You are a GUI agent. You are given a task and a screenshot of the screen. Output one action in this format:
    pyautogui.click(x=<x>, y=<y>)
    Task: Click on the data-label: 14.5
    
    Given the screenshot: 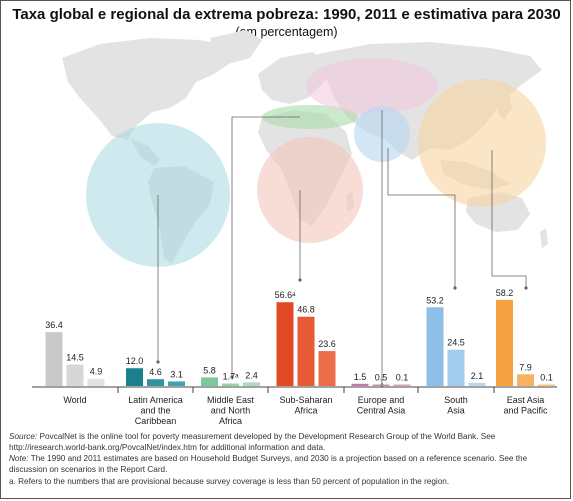 What is the action you would take?
    pyautogui.click(x=75, y=358)
    